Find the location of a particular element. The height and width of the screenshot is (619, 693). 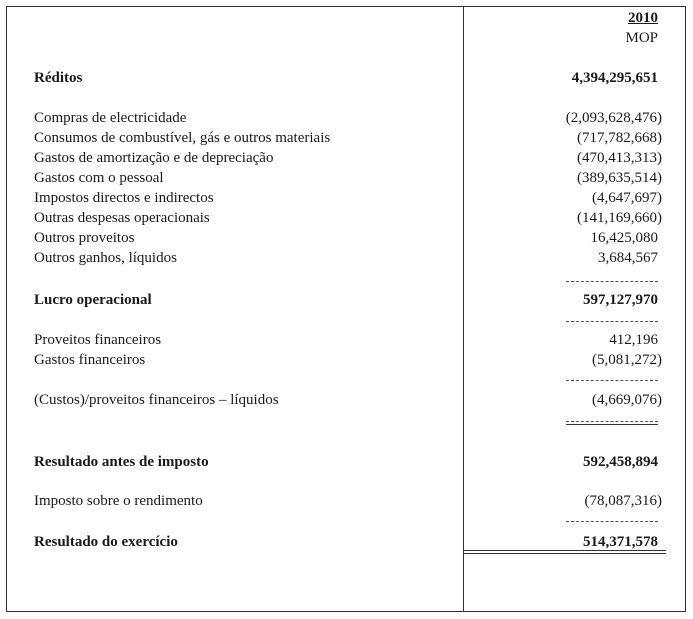

total-double-rule is located at coordinates (564, 552).